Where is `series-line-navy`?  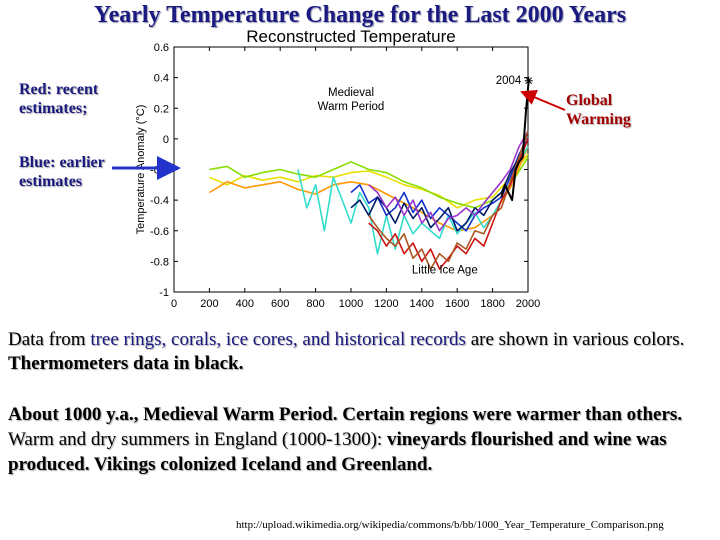 series-line-navy is located at coordinates (439, 181).